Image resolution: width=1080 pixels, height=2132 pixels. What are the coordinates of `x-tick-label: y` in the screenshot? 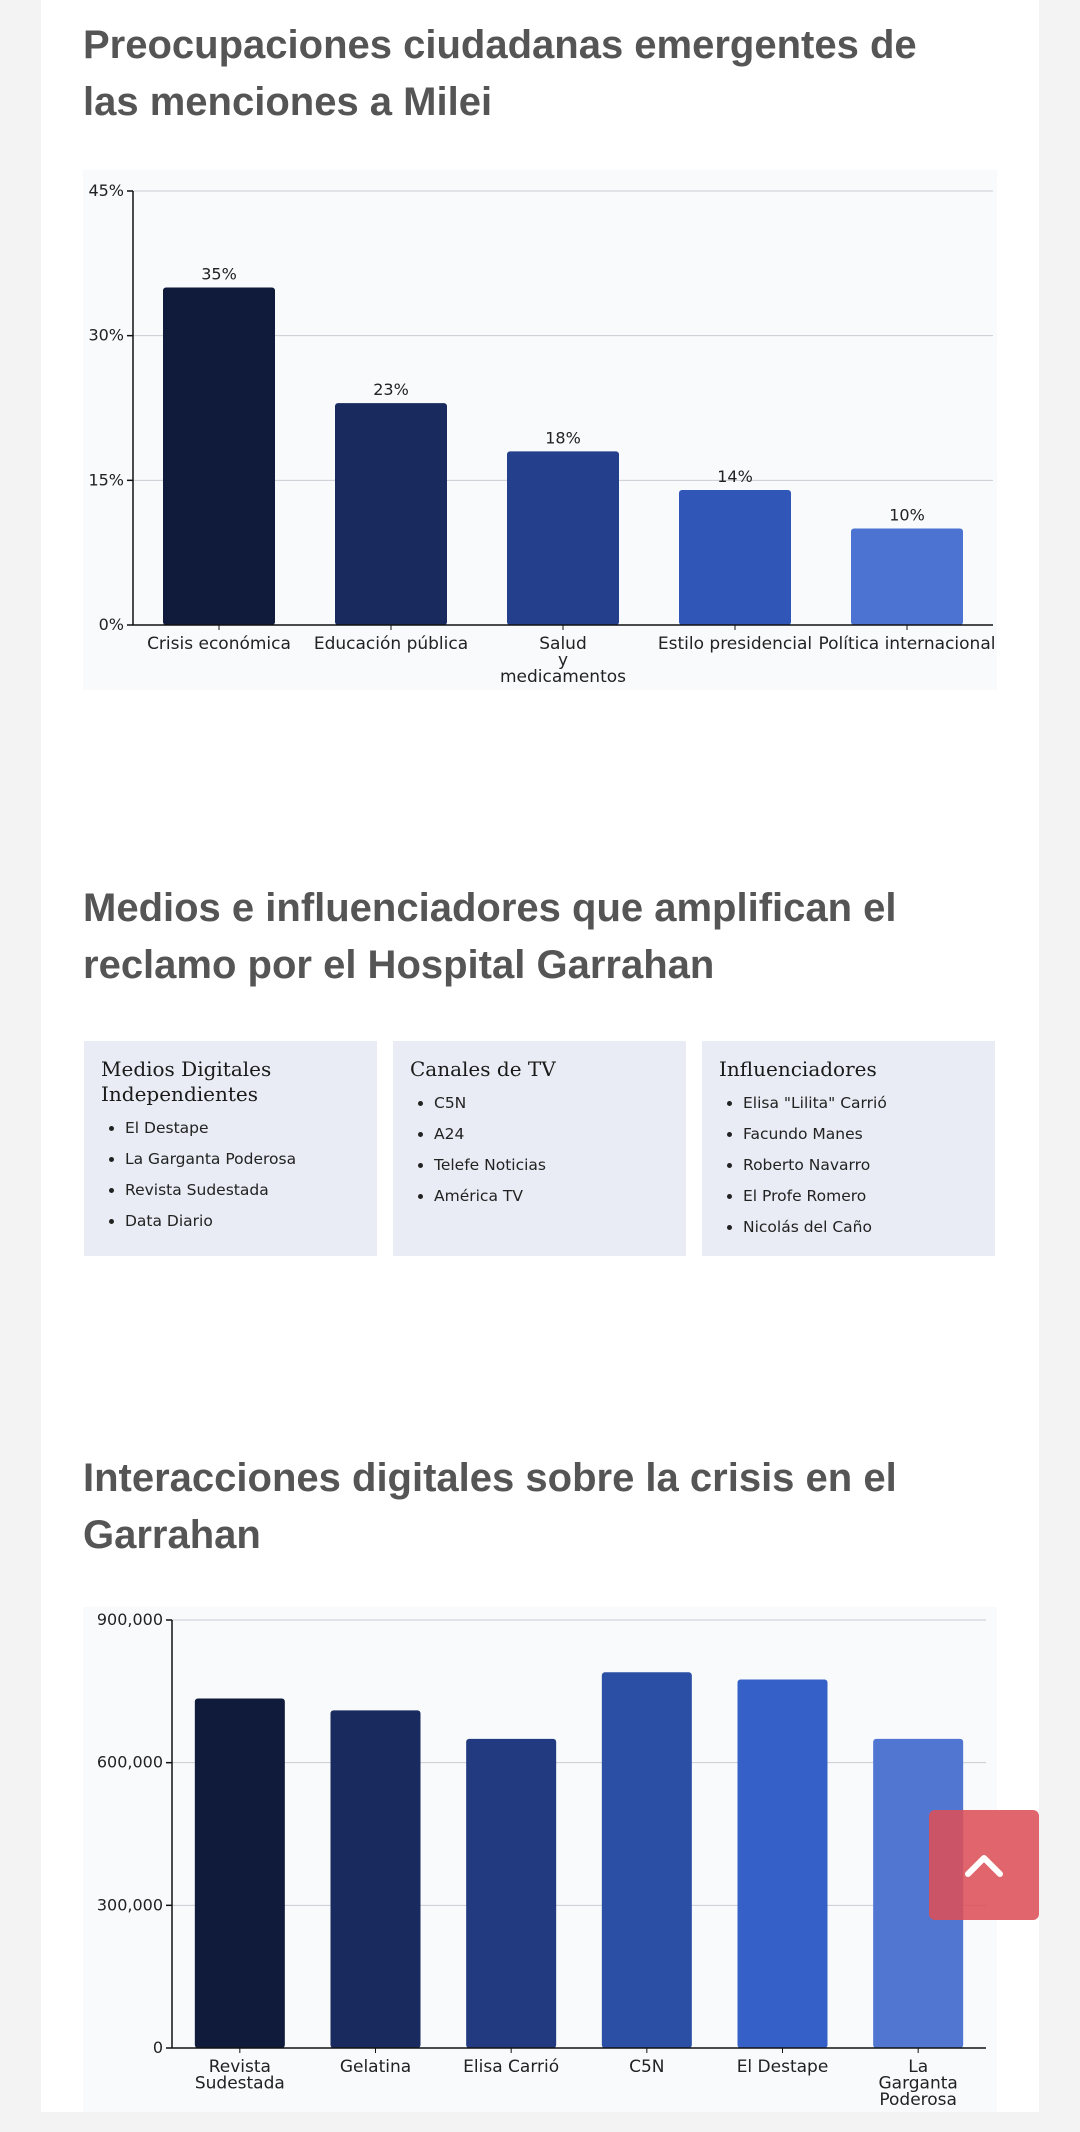 It's located at (563, 661).